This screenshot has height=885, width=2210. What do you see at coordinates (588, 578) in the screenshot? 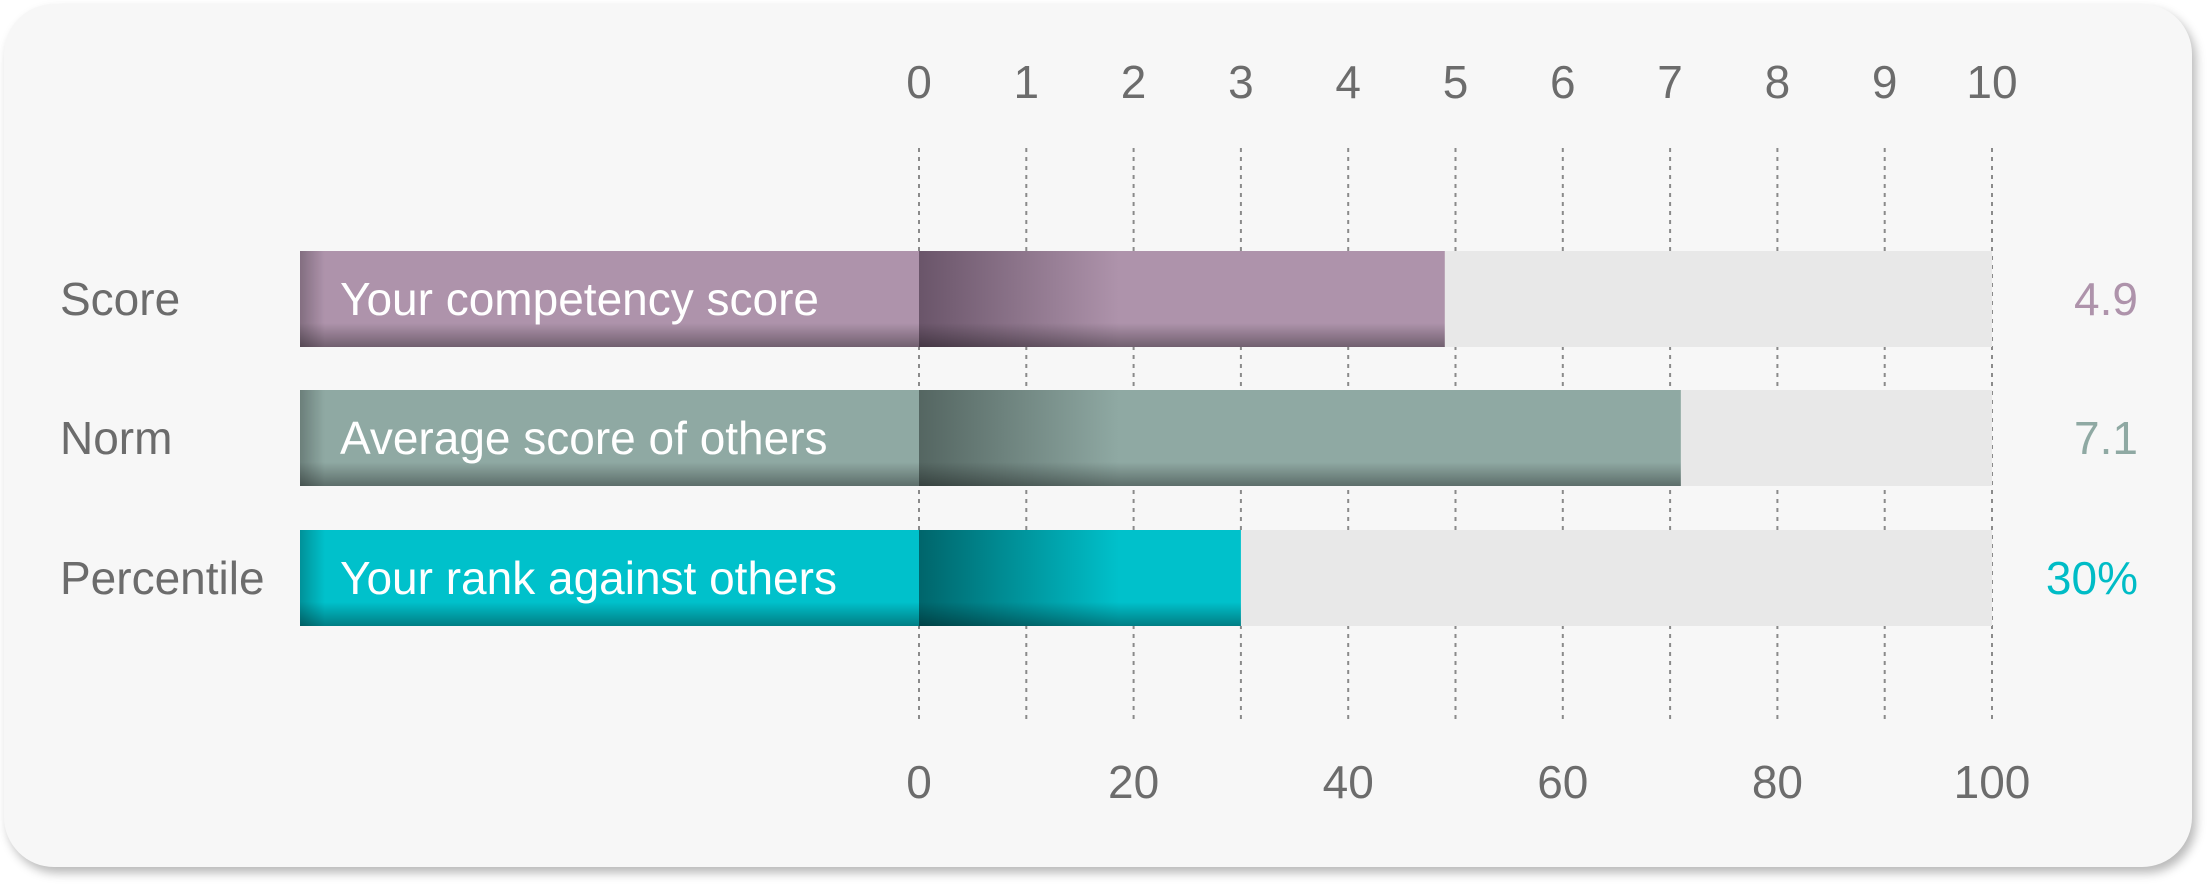
I see `bar-caption: Your rank against others` at bounding box center [588, 578].